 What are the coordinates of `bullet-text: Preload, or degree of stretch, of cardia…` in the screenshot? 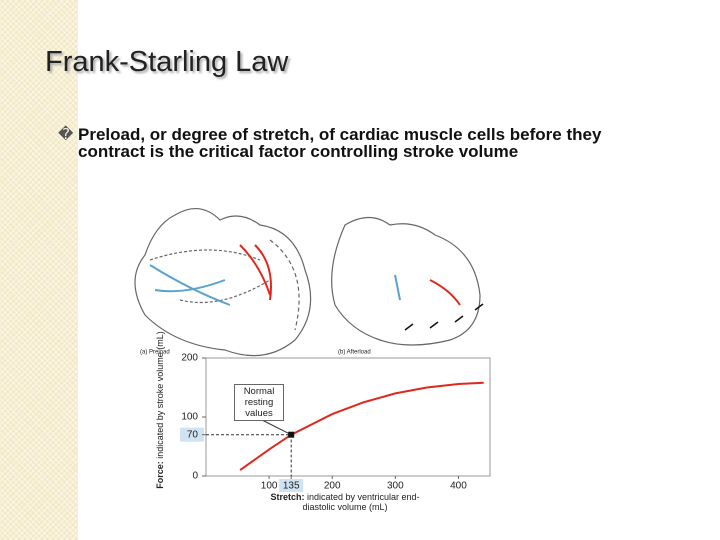 It's located at (340, 143).